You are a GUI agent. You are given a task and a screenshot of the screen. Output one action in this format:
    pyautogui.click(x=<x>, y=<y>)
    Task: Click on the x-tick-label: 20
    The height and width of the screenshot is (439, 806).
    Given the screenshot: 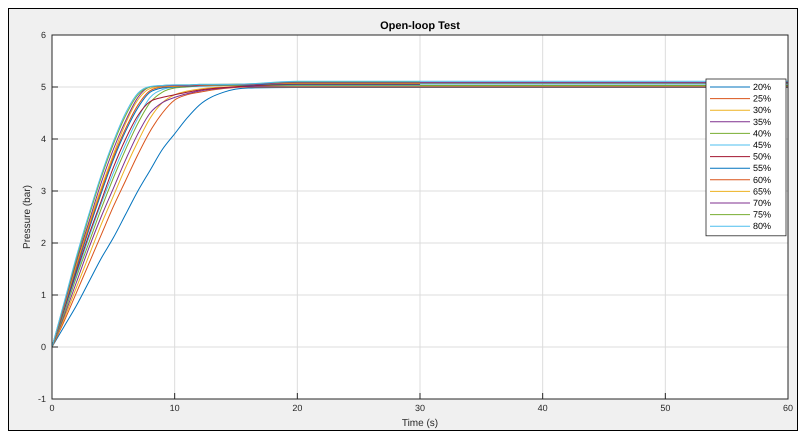 What is the action you would take?
    pyautogui.click(x=297, y=408)
    